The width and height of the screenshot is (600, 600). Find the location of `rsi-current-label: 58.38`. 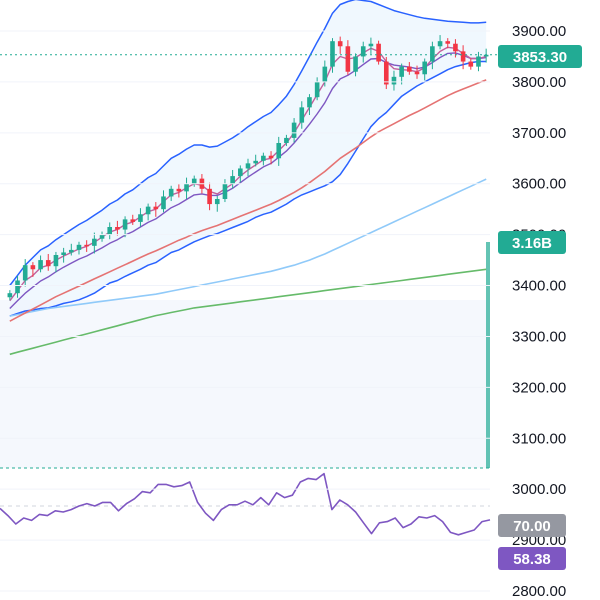

rsi-current-label: 58.38 is located at coordinates (532, 559).